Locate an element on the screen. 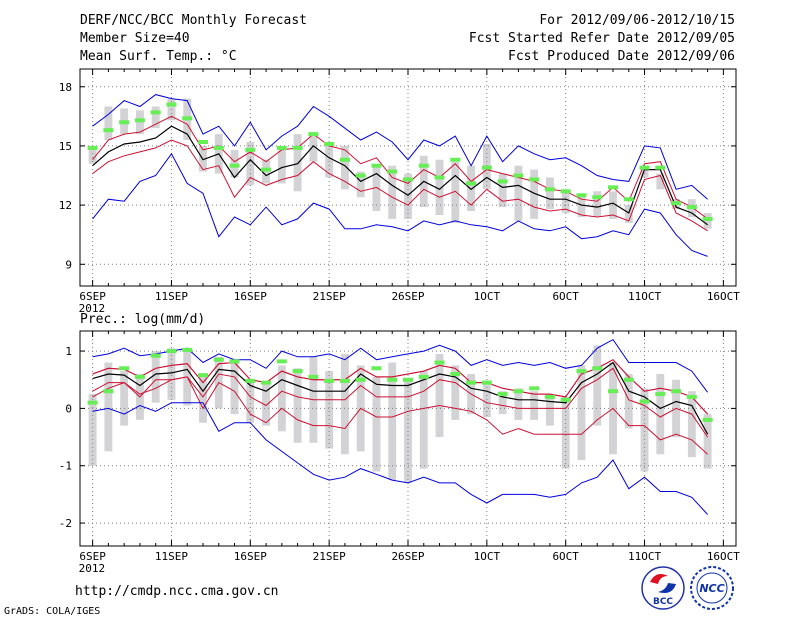 The image size is (800, 618). x-tick-label: 11SEP is located at coordinates (171, 556).